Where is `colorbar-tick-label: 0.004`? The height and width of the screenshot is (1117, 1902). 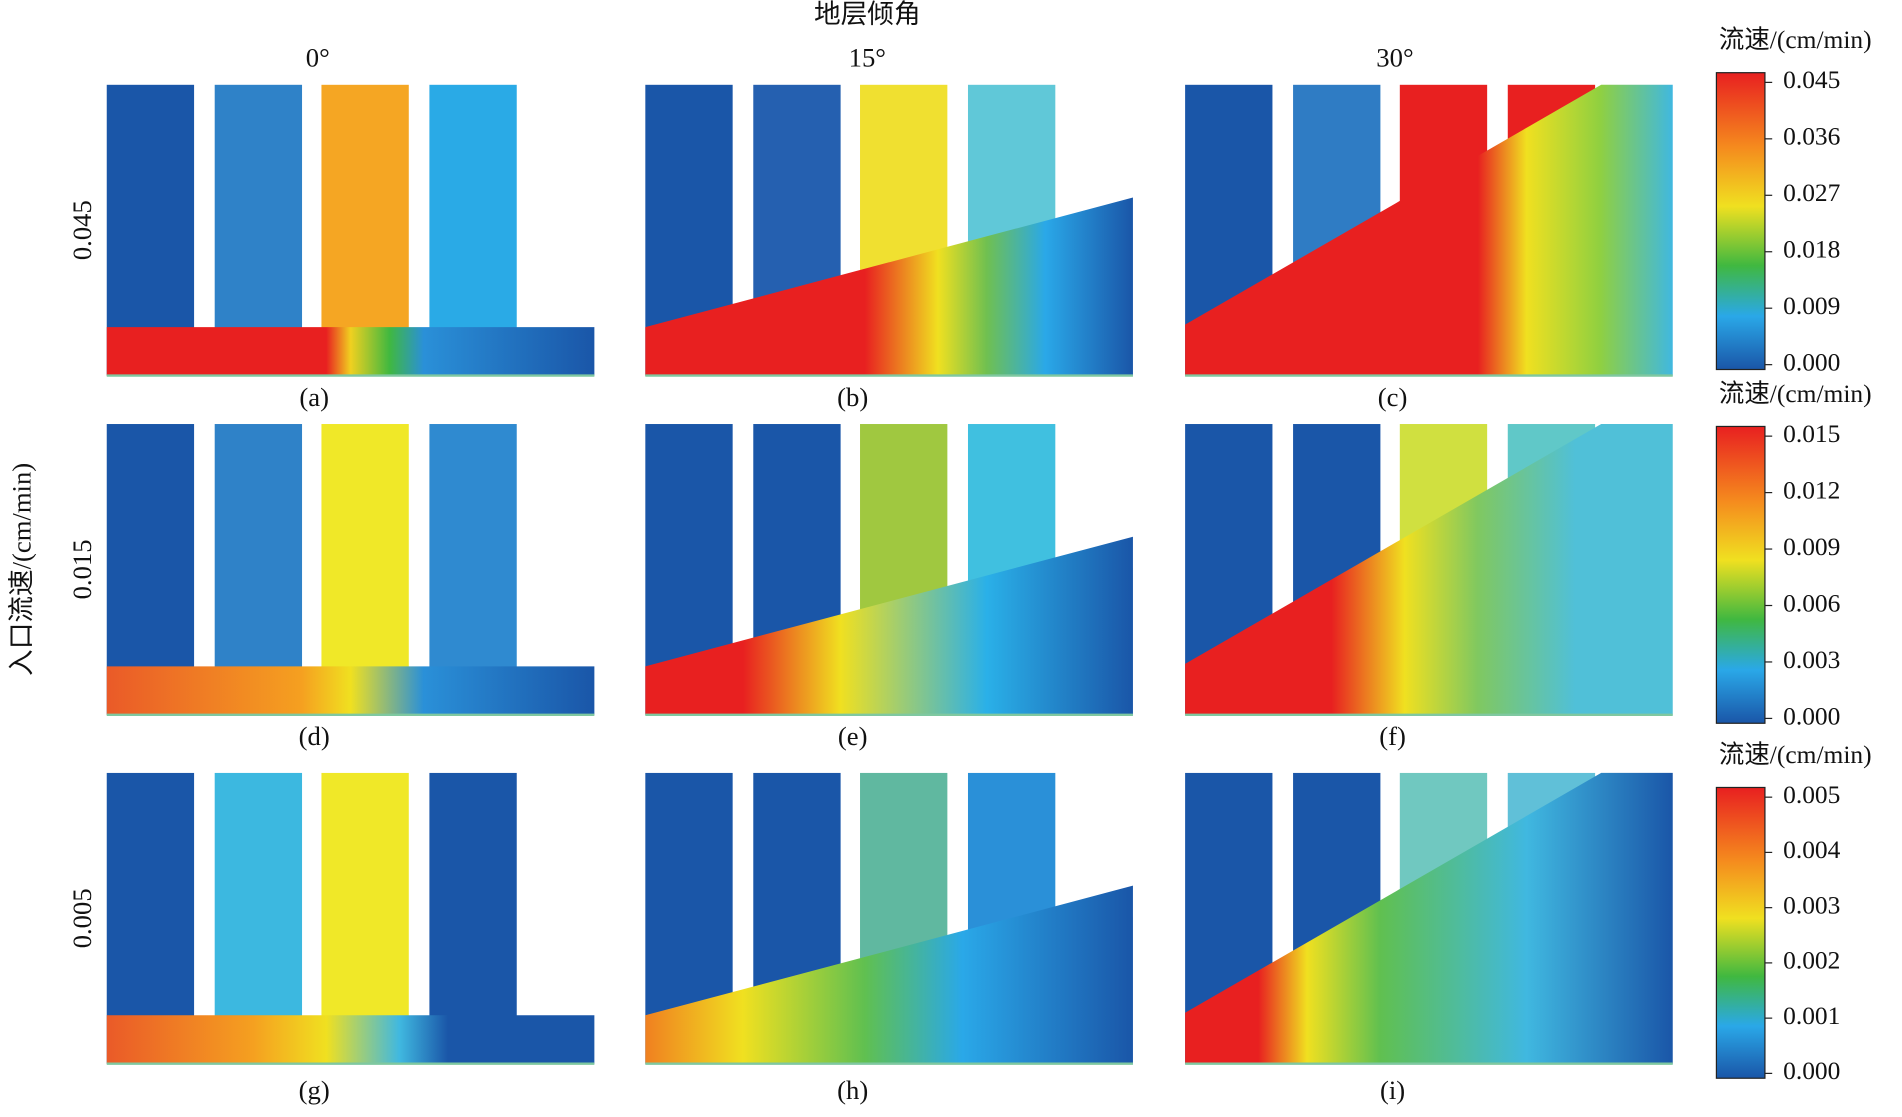 colorbar-tick-label: 0.004 is located at coordinates (1812, 849).